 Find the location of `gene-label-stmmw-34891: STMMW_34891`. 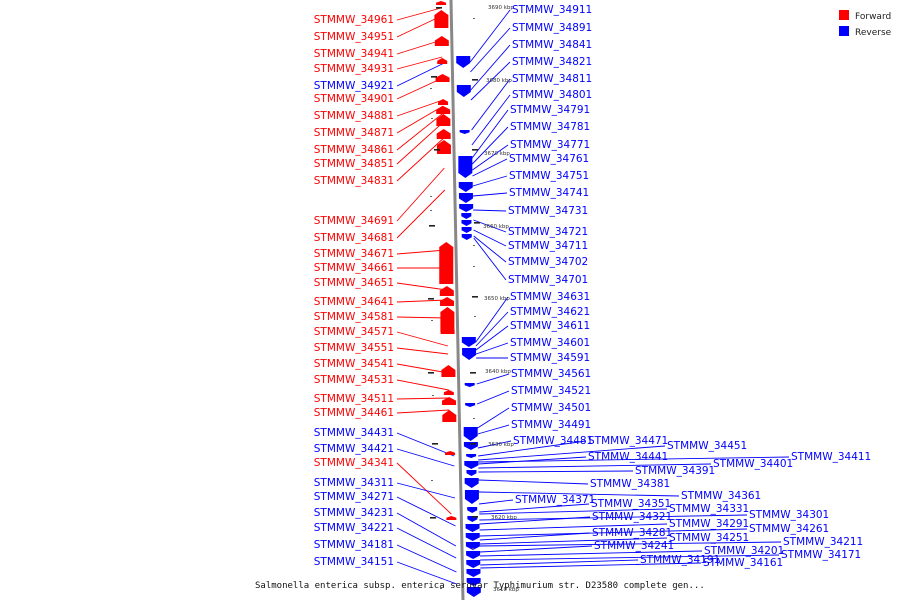

gene-label-stmmw-34891: STMMW_34891 is located at coordinates (552, 28).